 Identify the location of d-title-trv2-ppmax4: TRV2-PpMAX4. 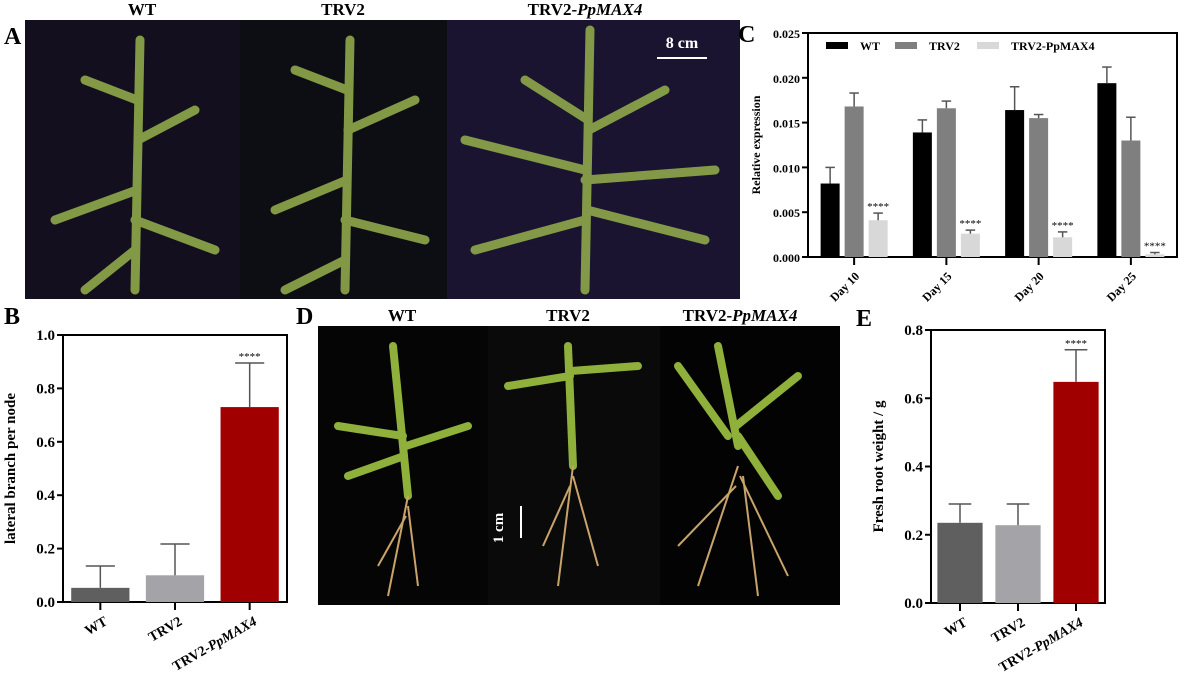
(740, 316).